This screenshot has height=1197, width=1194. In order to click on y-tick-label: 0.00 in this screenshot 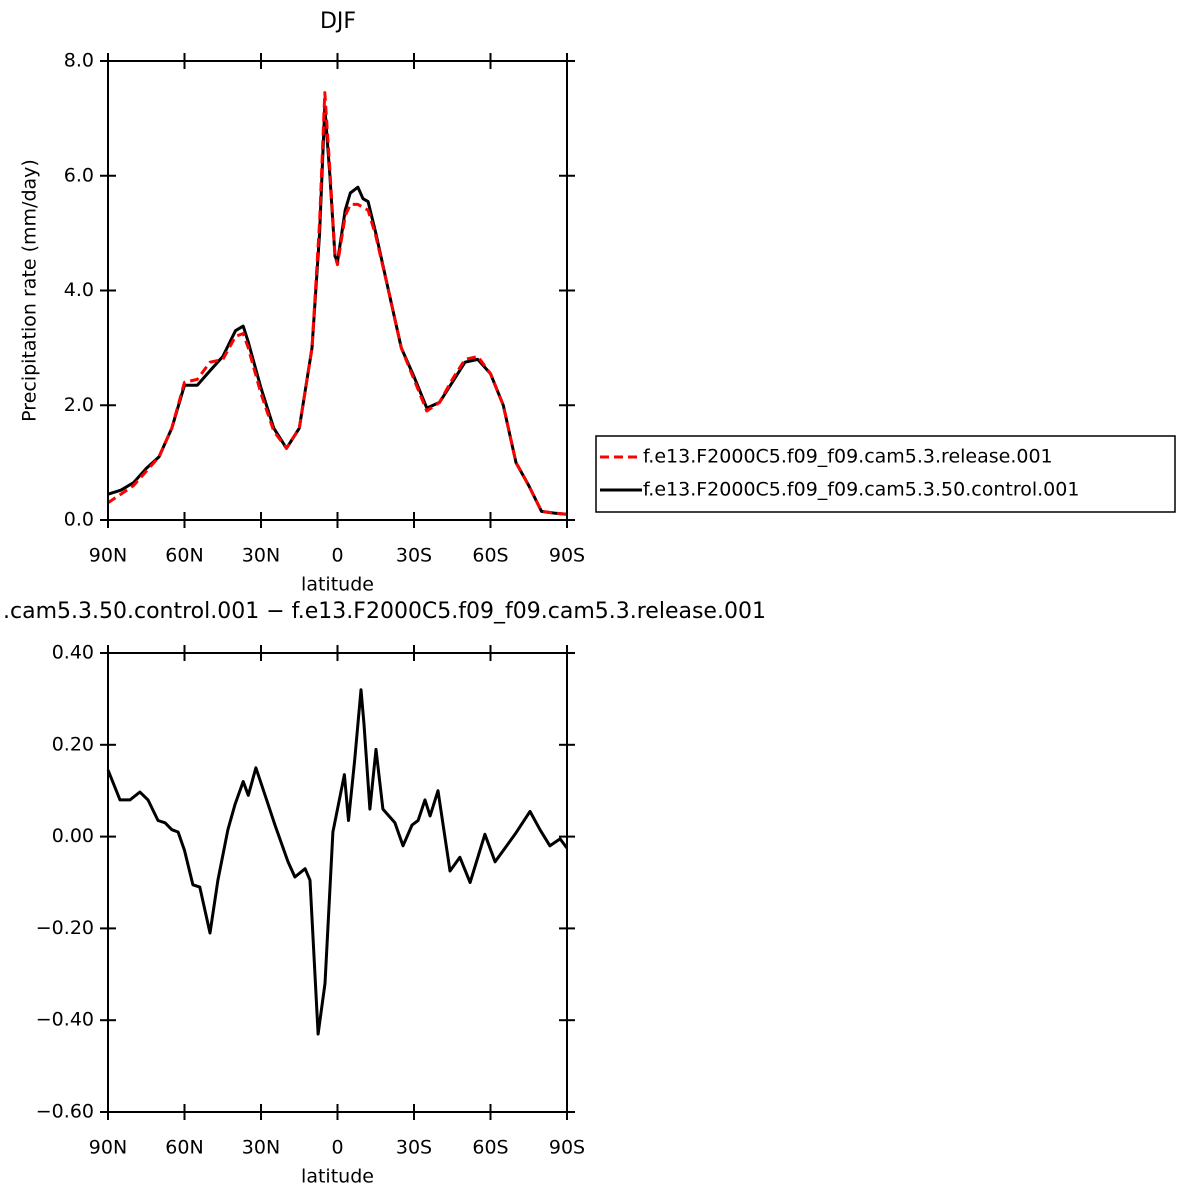, I will do `click(73, 836)`.